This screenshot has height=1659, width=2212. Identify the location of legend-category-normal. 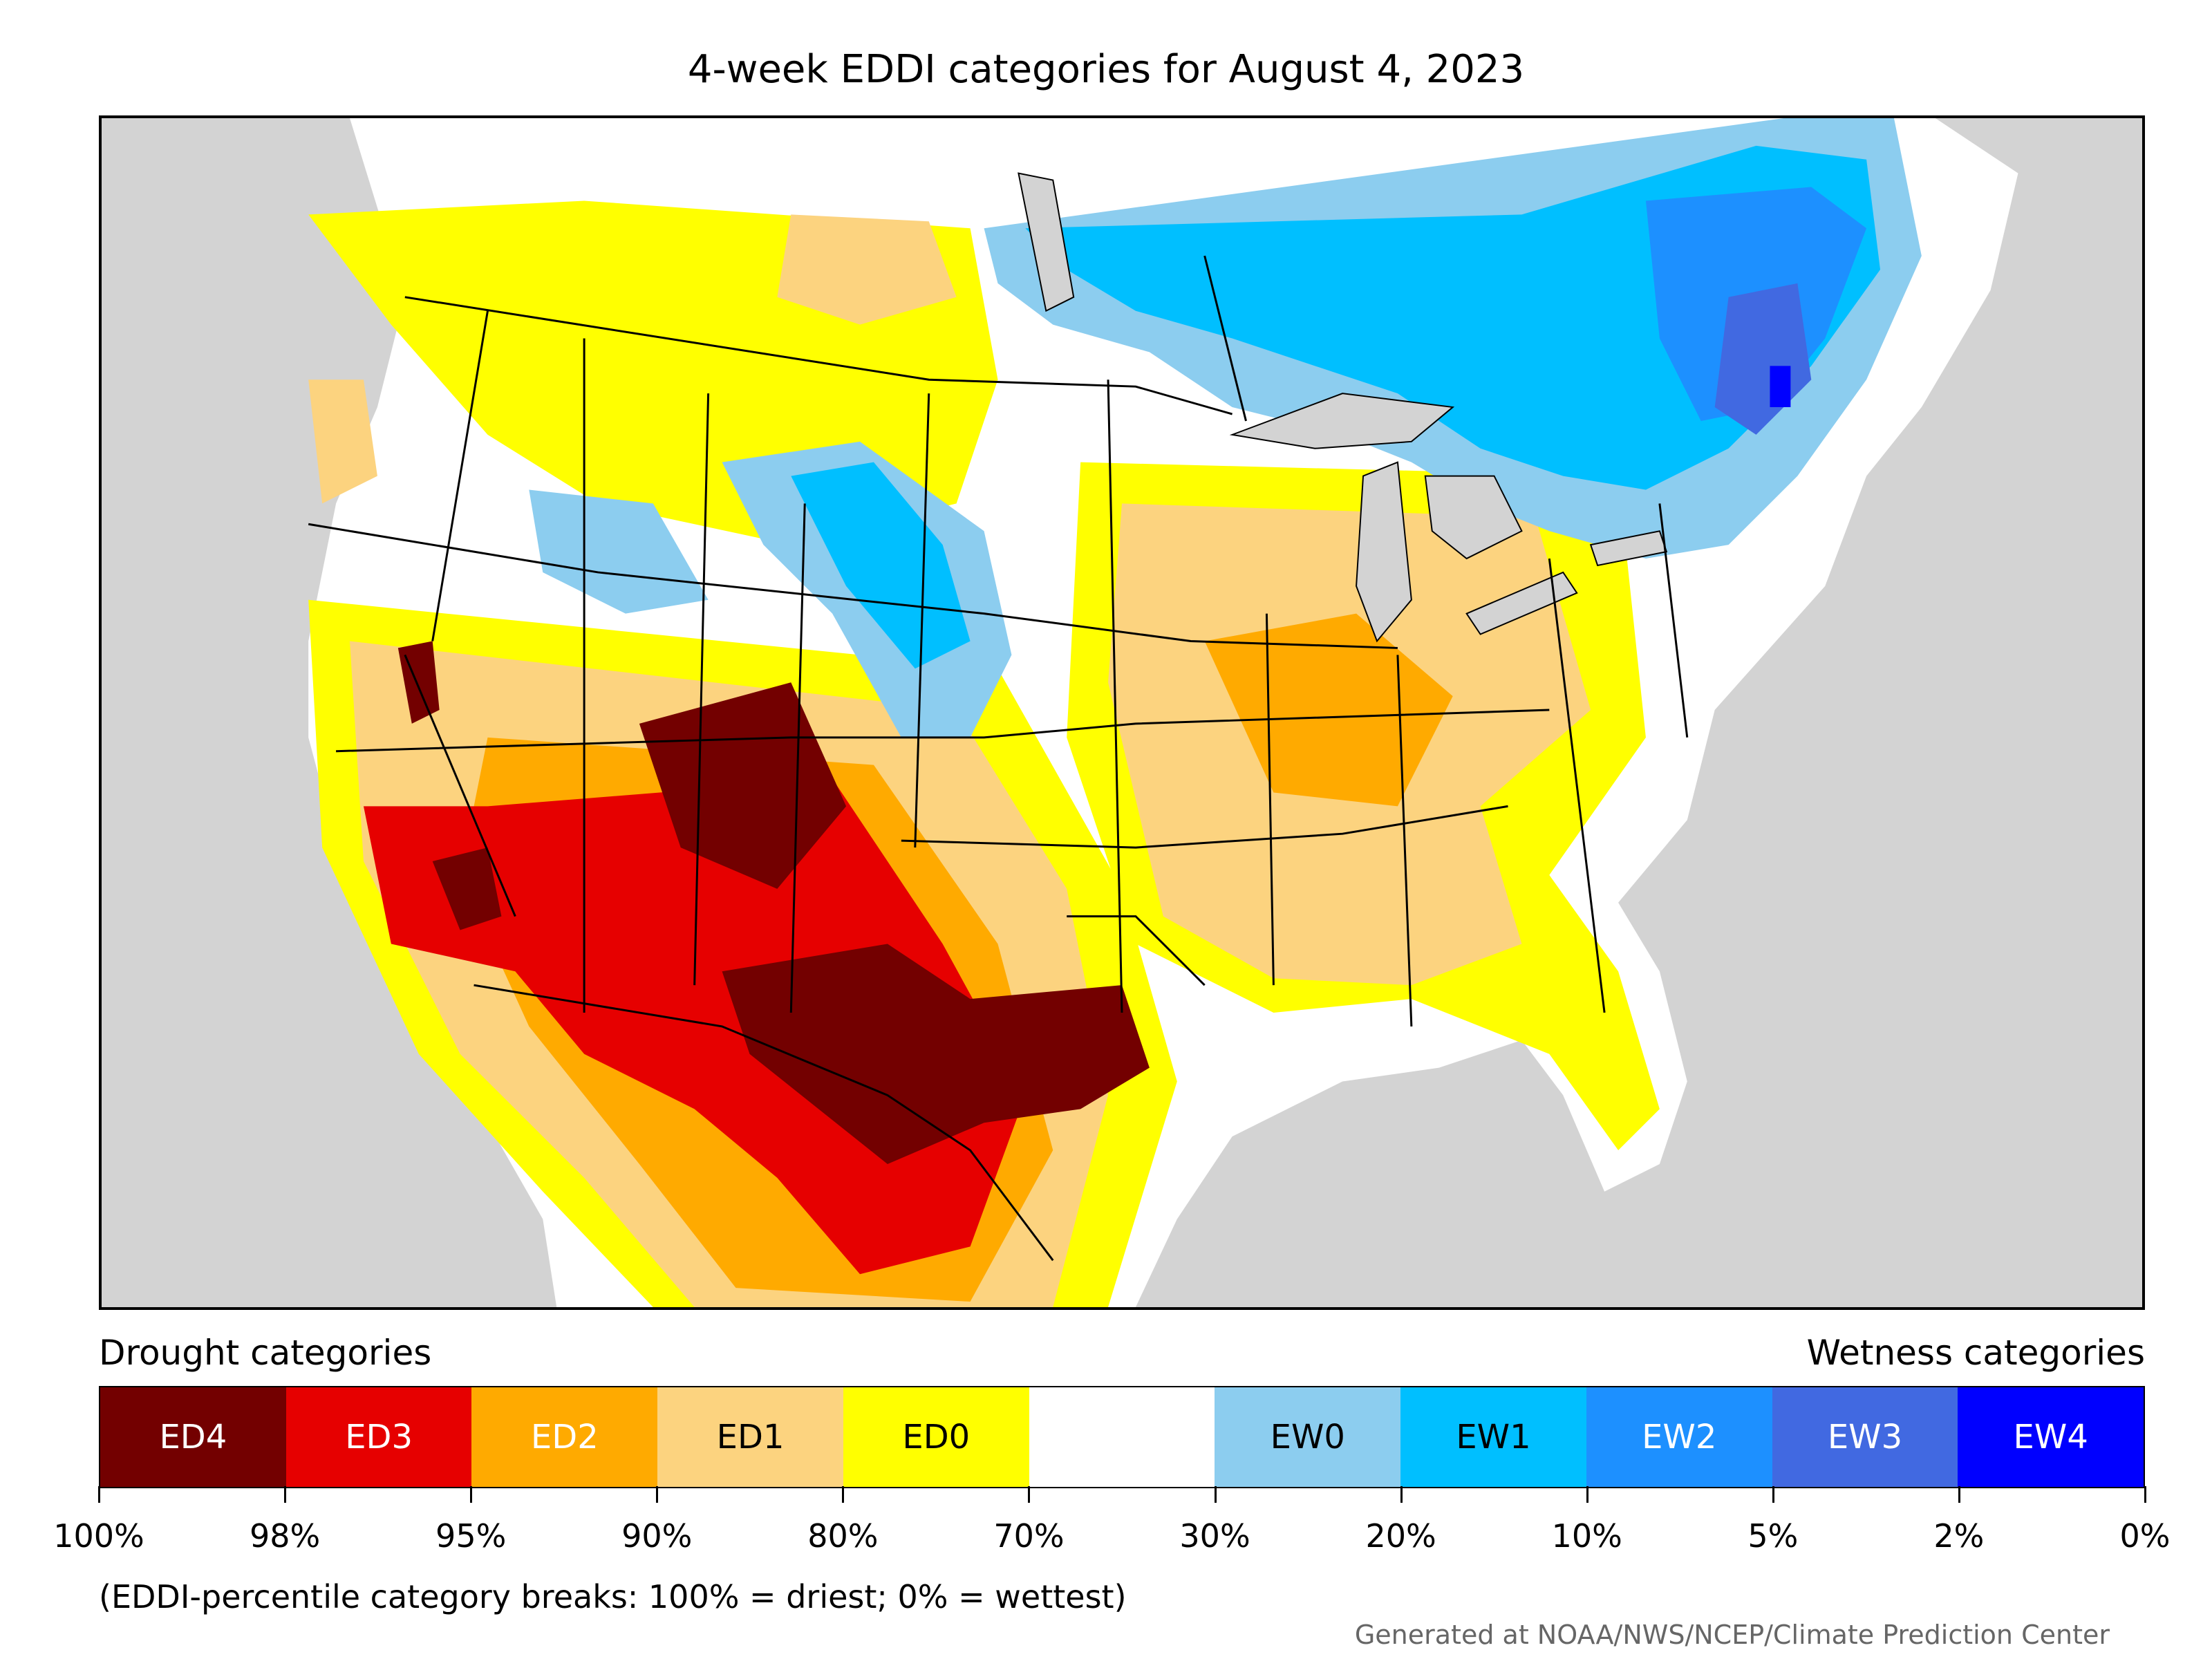
(1122, 1437).